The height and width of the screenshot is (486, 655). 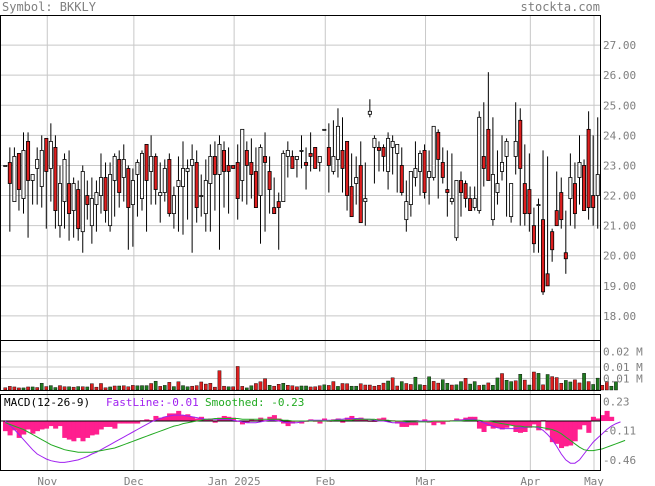 I want to click on month-tick-label: Mar, so click(x=426, y=480).